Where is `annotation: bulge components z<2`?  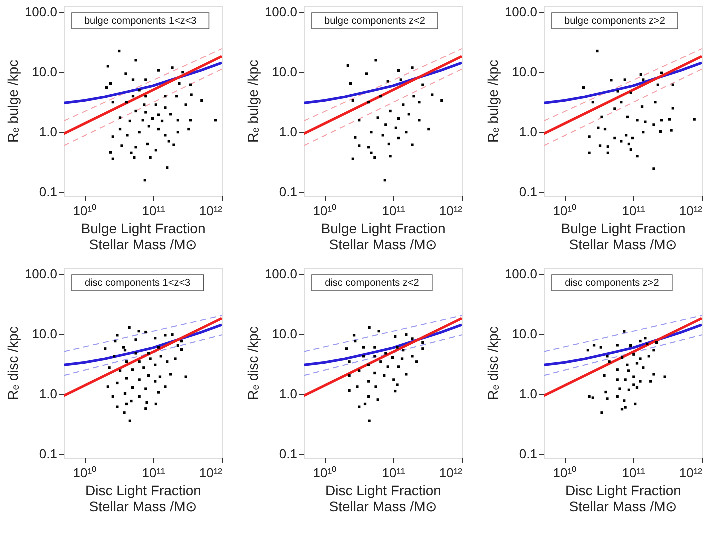
annotation: bulge components z<2 is located at coordinates (375, 21).